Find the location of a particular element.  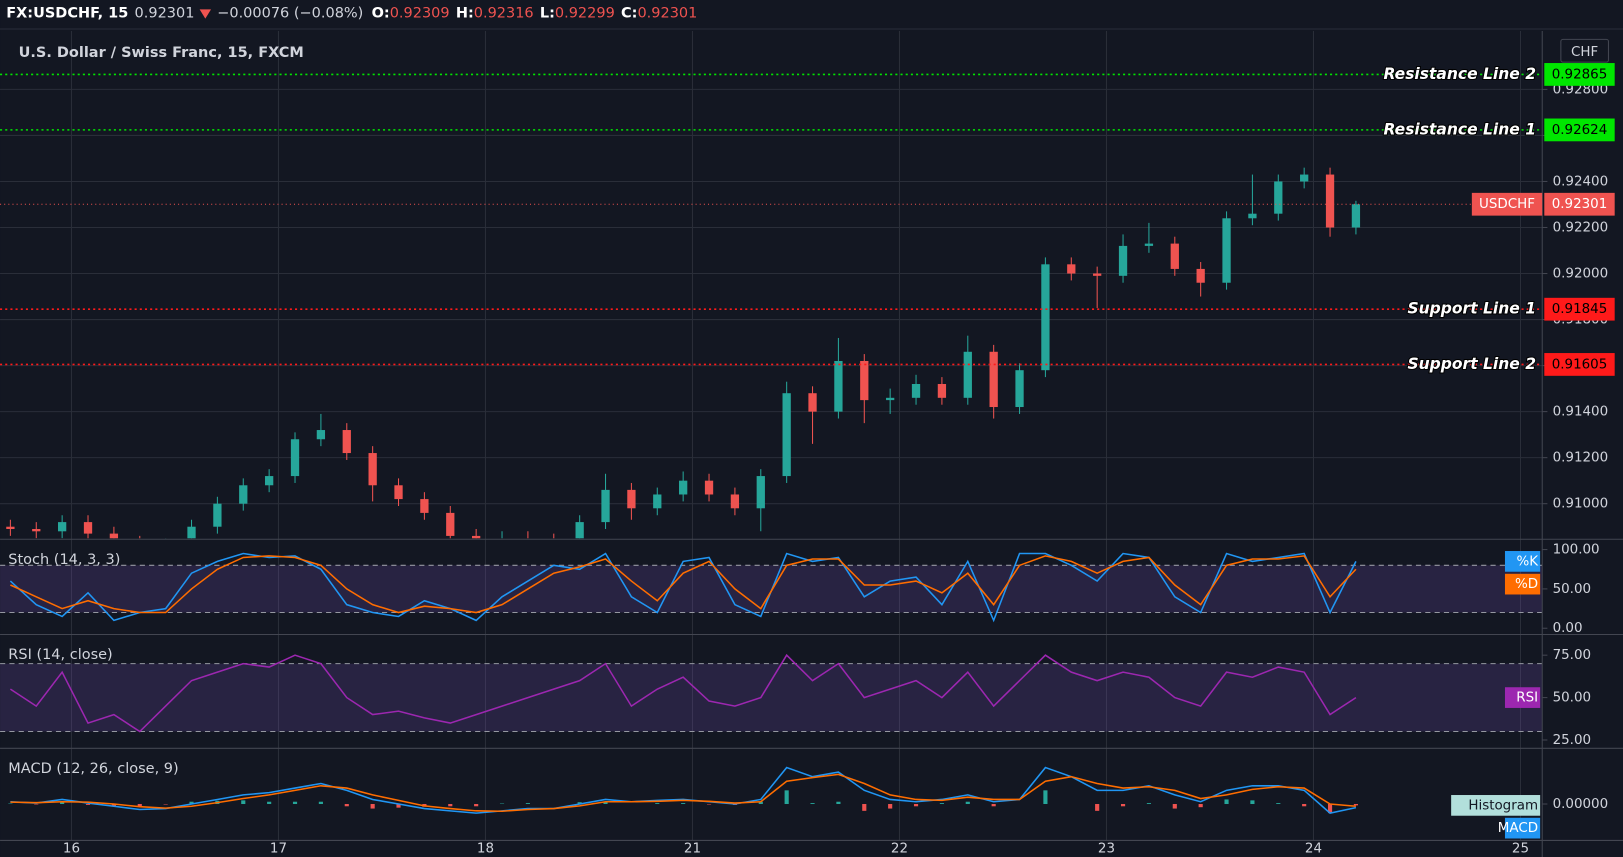

pane-title: RSI (14, close) is located at coordinates (60, 655).